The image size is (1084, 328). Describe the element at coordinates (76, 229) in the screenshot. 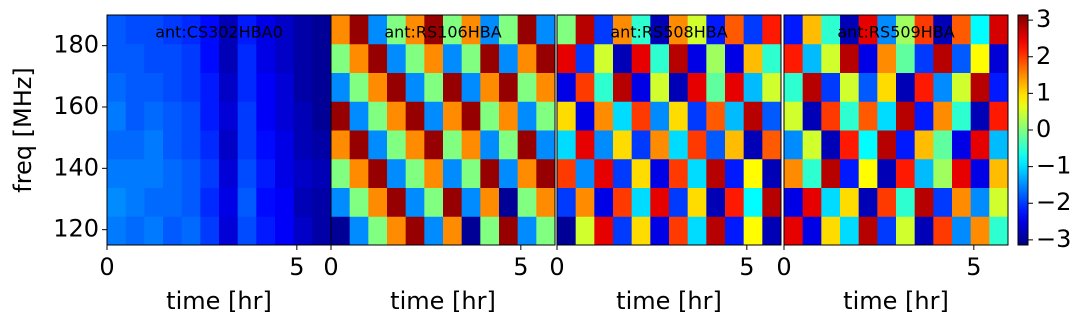

I see `y-tick-label: 120` at that location.